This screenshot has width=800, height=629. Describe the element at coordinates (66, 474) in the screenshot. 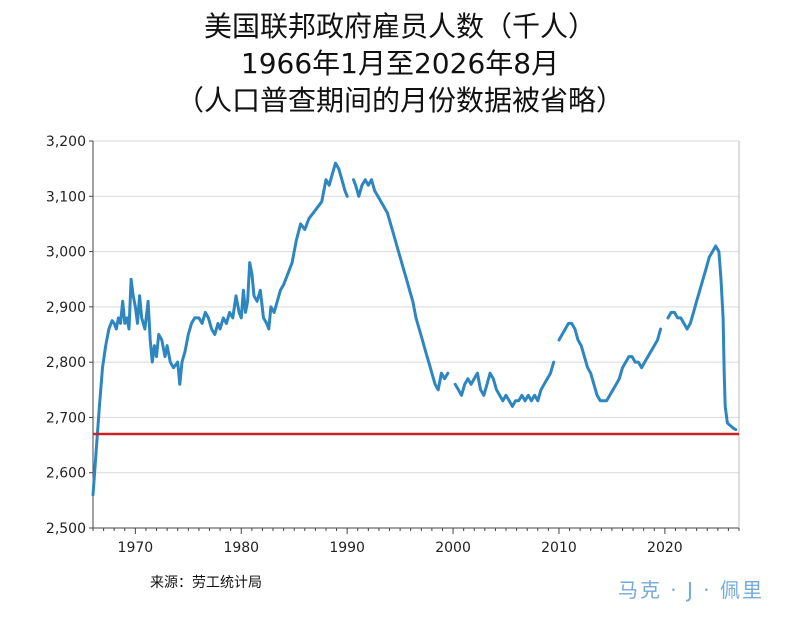

I see `y-tick-label: 2,600` at that location.